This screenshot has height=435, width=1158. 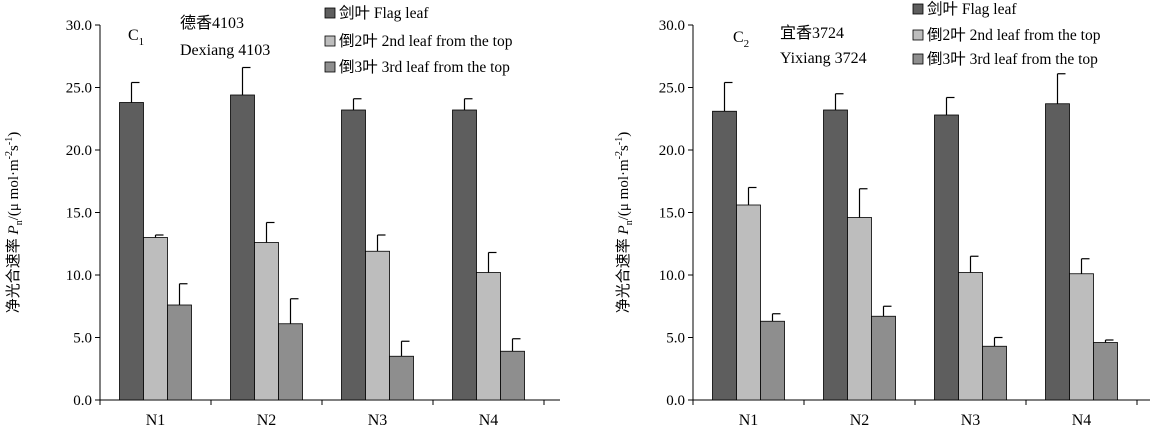 What do you see at coordinates (225, 50) in the screenshot?
I see `variety-name-en: Dexiang 4103` at bounding box center [225, 50].